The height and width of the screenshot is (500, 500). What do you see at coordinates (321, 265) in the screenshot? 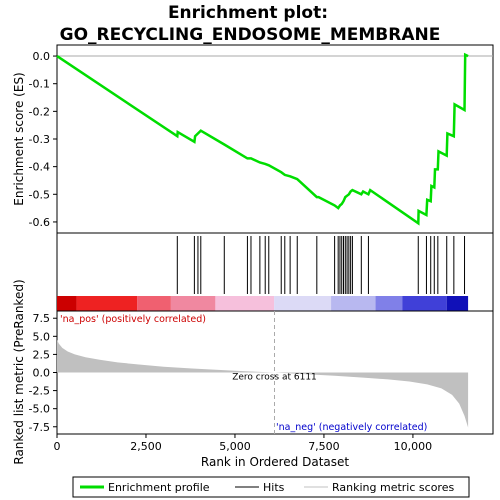
I see `hit-marks` at bounding box center [321, 265].